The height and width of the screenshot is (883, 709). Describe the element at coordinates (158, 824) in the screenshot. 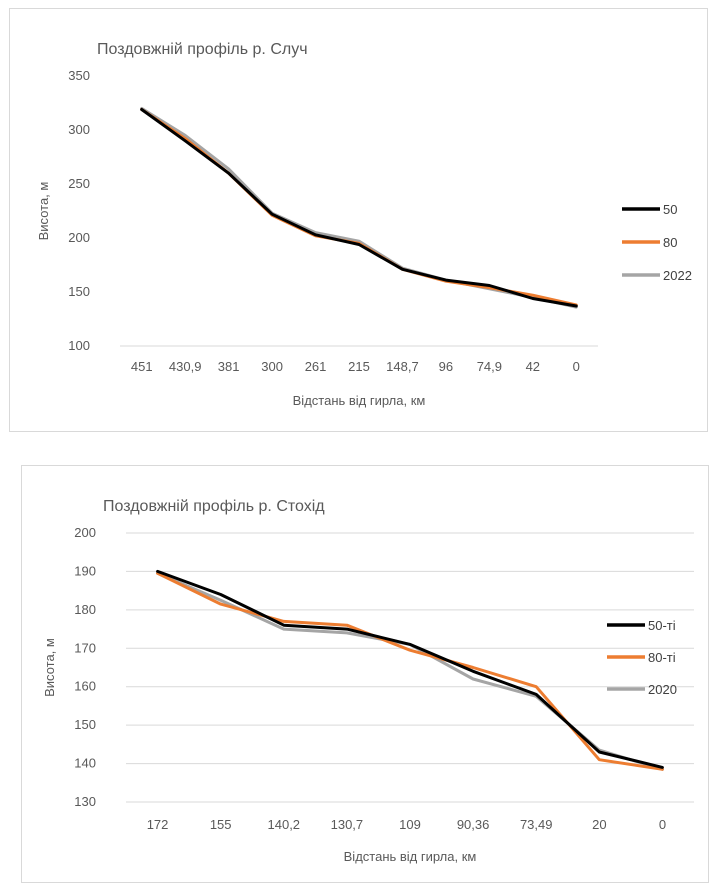

I see `x-tick-label: 172` at that location.